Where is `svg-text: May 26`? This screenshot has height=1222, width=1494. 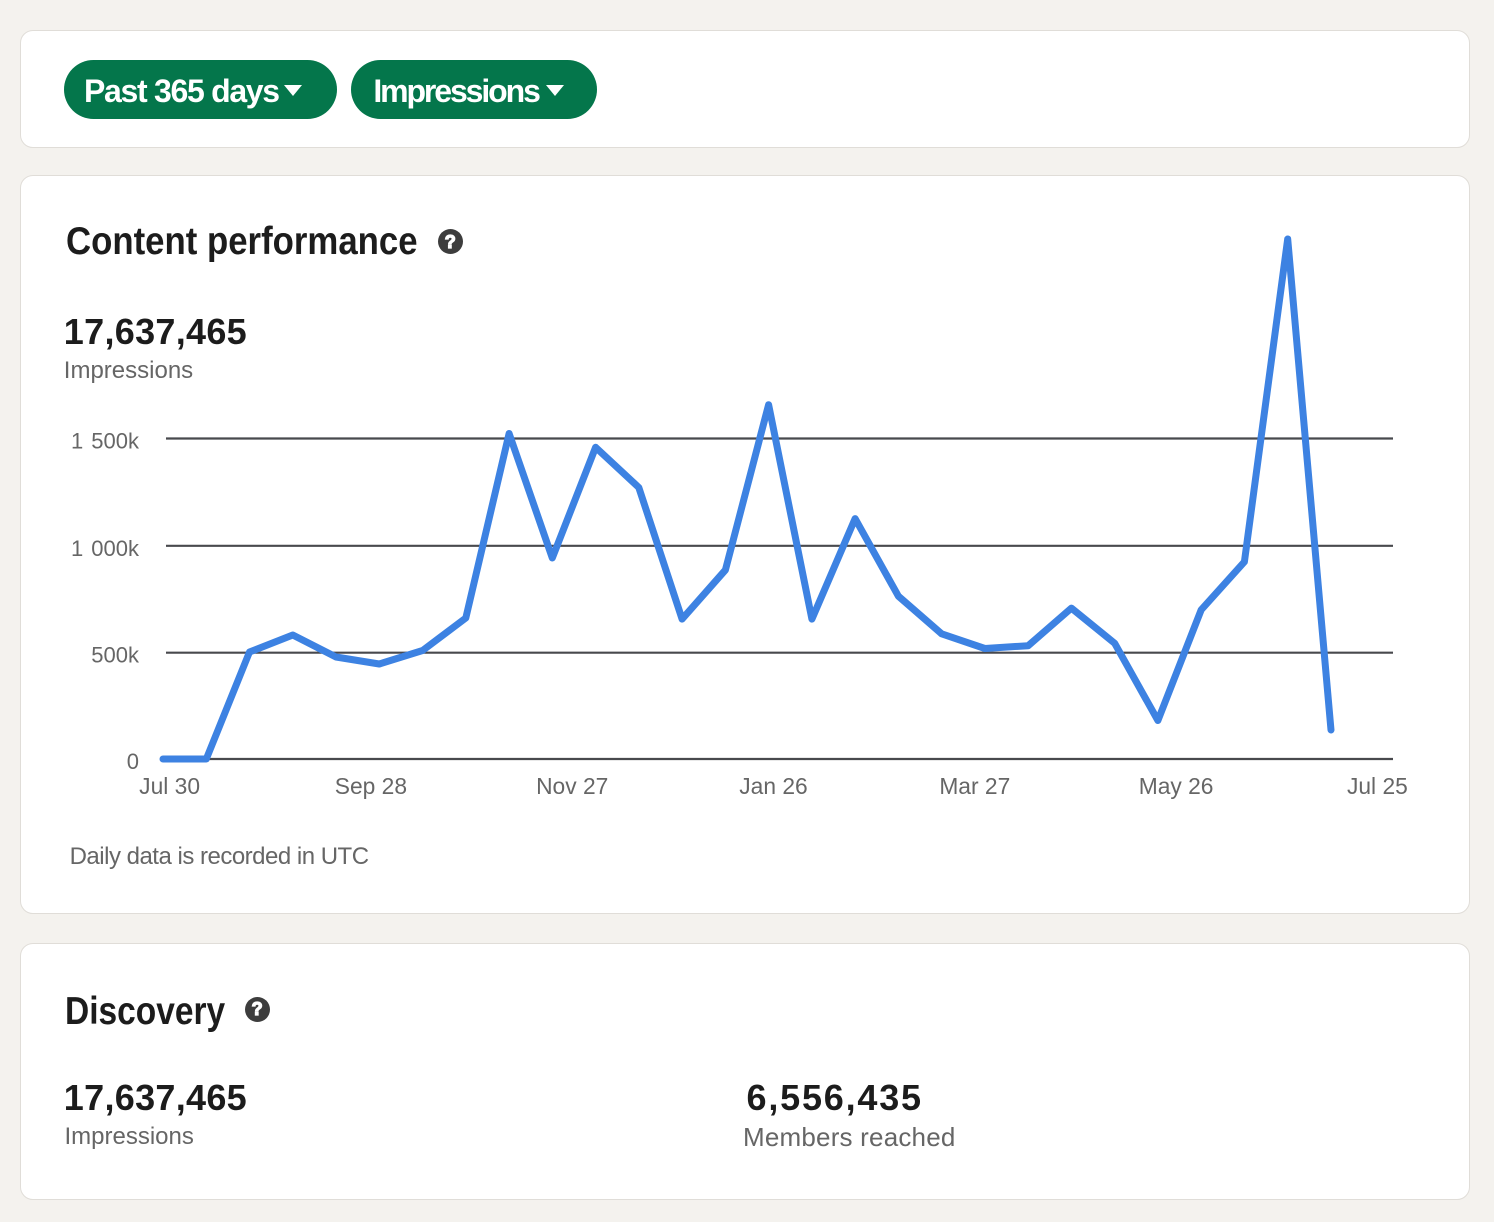 svg-text: May 26 is located at coordinates (1176, 786).